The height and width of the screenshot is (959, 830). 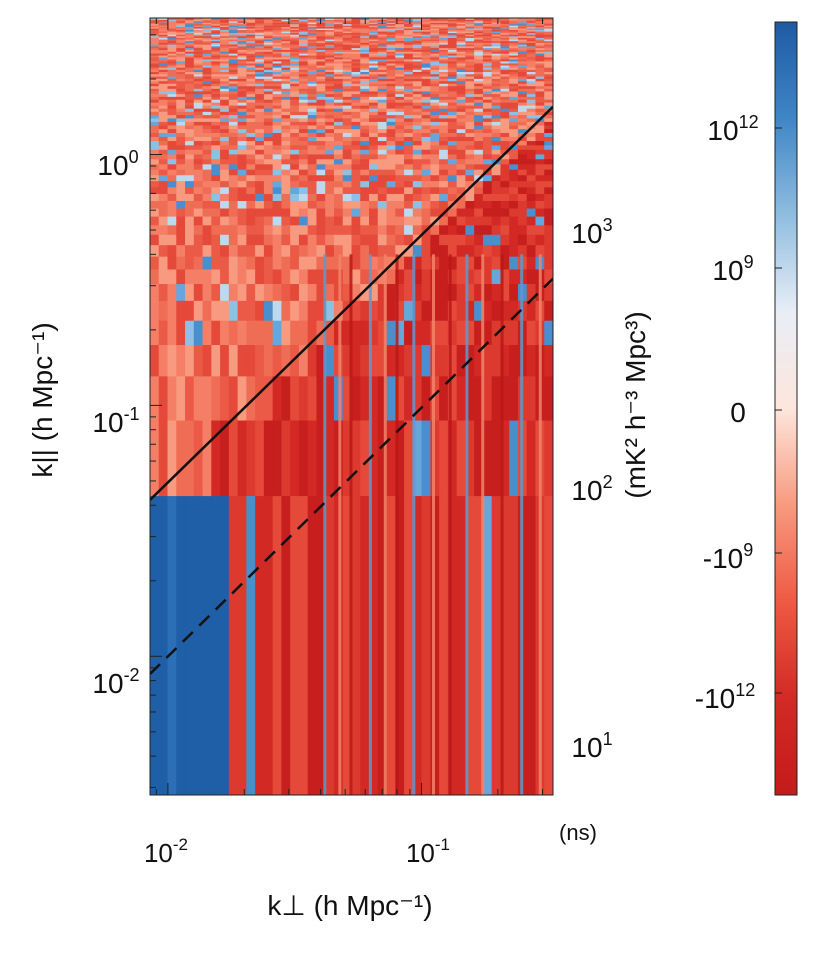 What do you see at coordinates (365, 38) in the screenshot?
I see `heatmap-cell-1986` at bounding box center [365, 38].